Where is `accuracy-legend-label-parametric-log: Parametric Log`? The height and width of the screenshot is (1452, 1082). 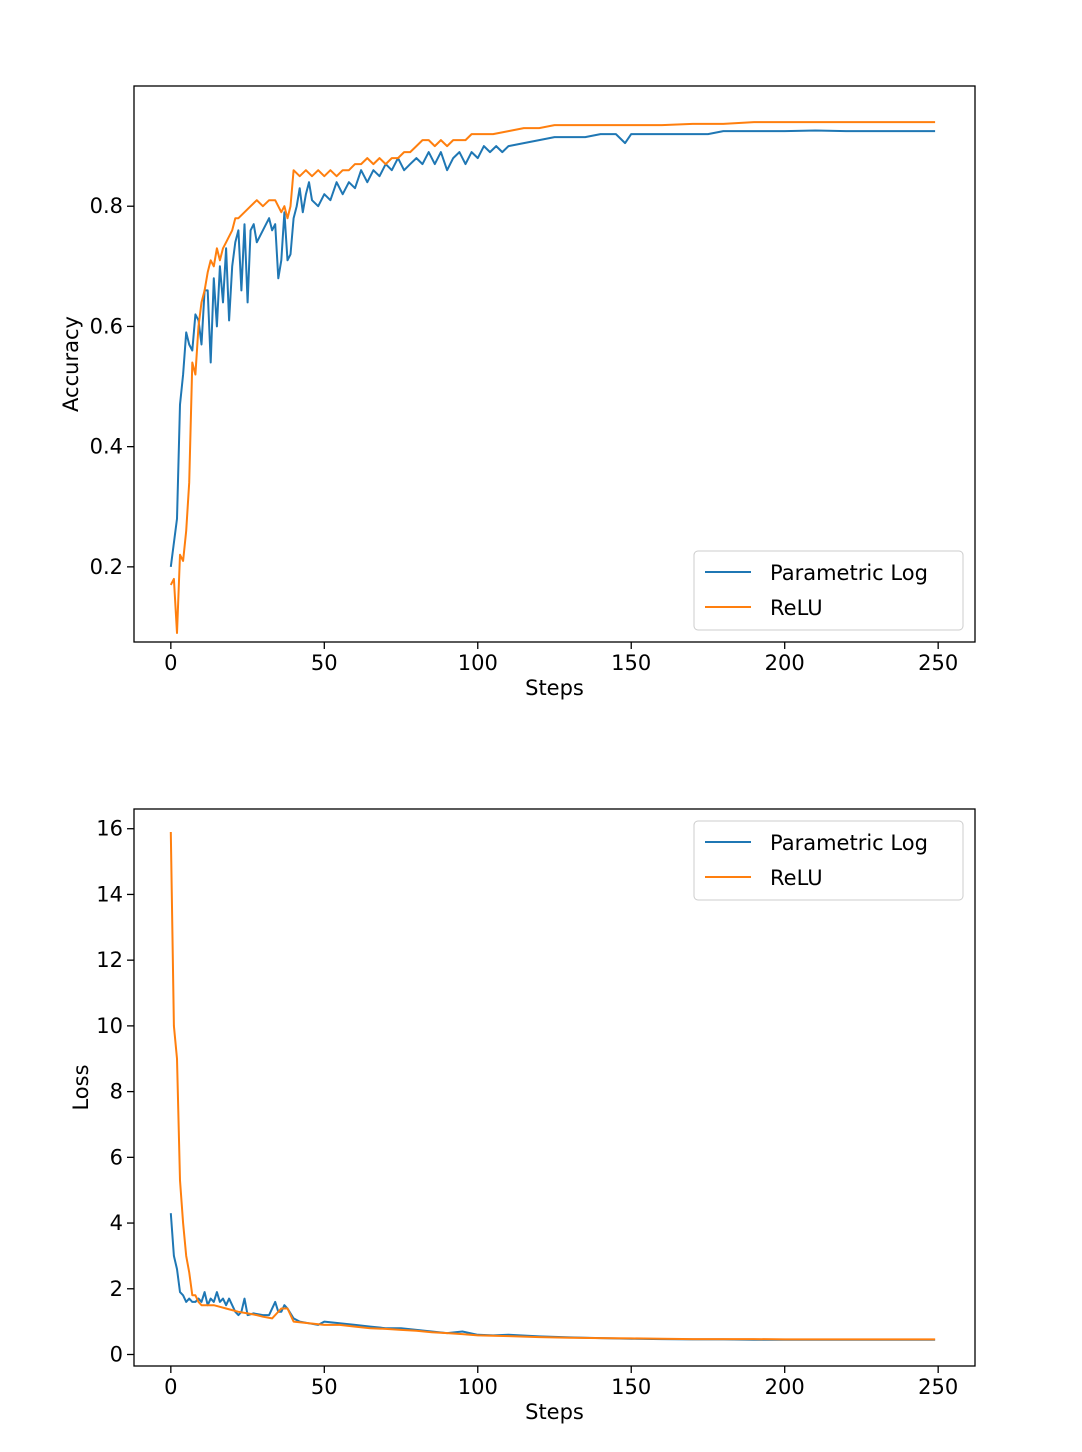 accuracy-legend-label-parametric-log: Parametric Log is located at coordinates (849, 573).